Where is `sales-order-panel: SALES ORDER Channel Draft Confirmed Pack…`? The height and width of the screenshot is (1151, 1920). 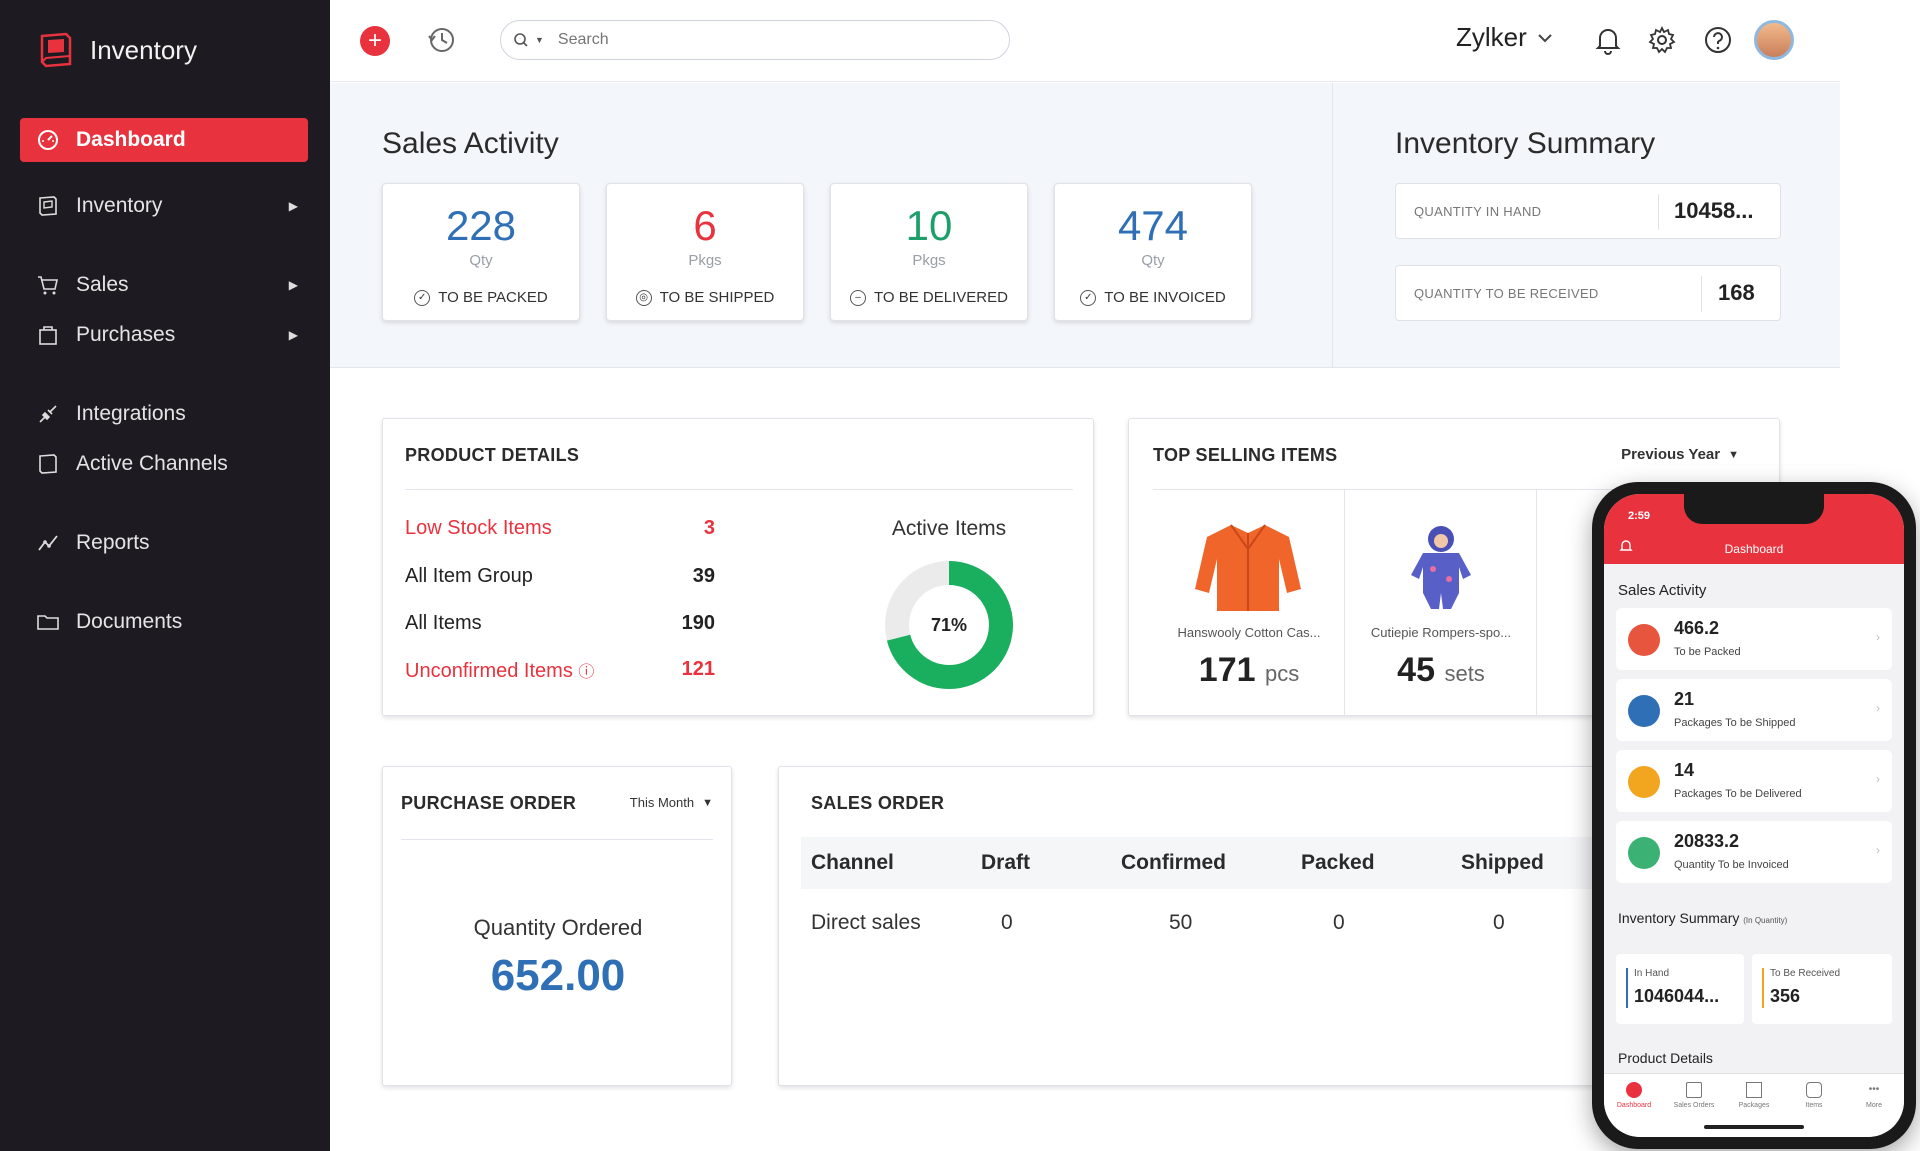 sales-order-panel: SALES ORDER Channel Draft Confirmed Pack… is located at coordinates (1218, 926).